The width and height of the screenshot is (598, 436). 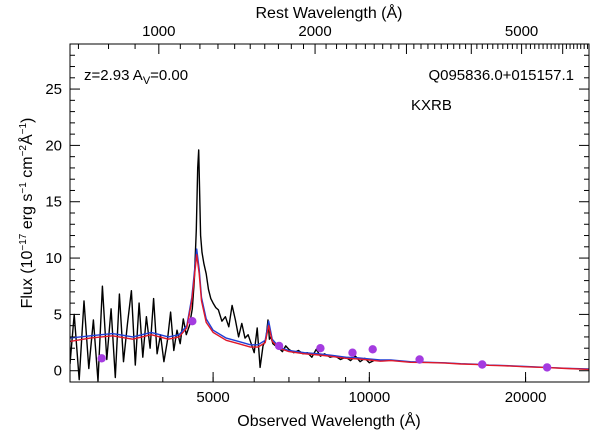 What do you see at coordinates (26, 139) in the screenshot?
I see `y-axis-title-part: Å` at bounding box center [26, 139].